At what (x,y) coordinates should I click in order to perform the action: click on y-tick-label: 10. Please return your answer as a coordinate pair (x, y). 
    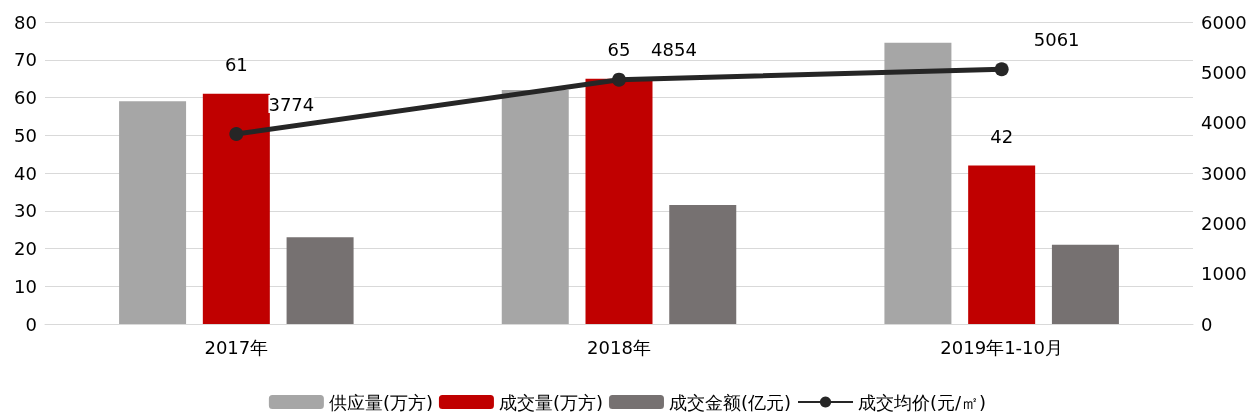
    Looking at the image, I should click on (25, 286).